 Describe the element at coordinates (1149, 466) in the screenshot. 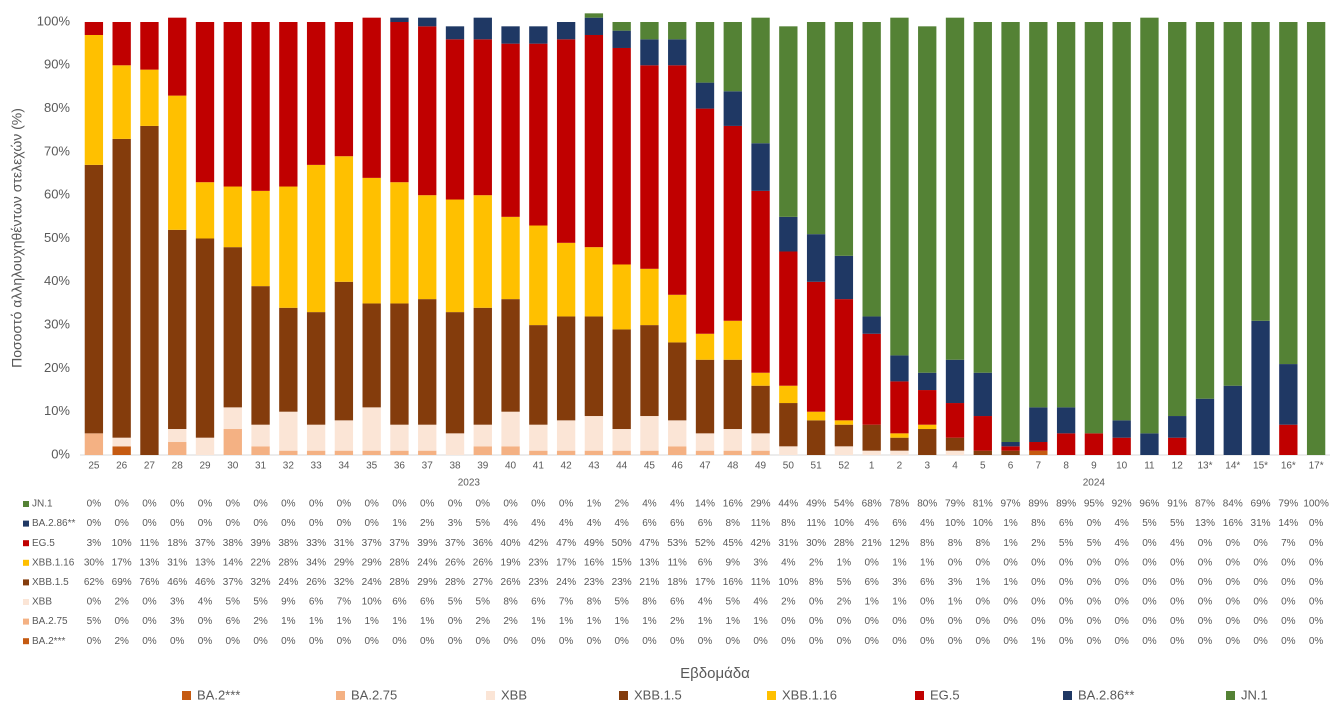

I see `x-tick-label: 11` at that location.